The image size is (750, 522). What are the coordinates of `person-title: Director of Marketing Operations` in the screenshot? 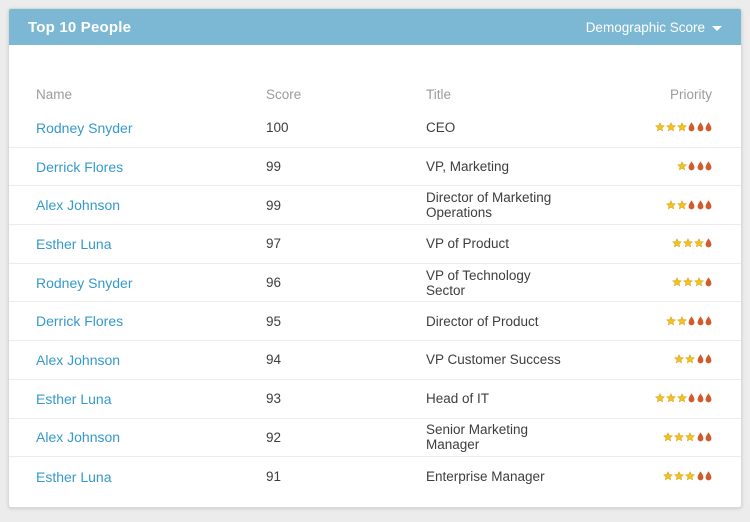 It's located at (489, 205).